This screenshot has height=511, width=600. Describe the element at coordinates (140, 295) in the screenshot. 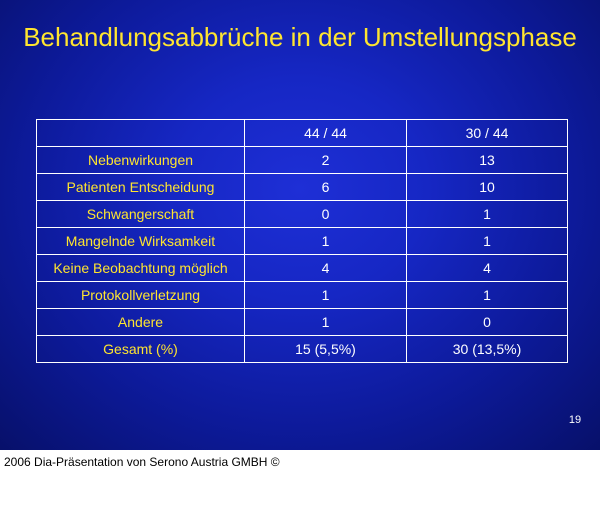

I see `row-label: Protokollverletzung` at that location.